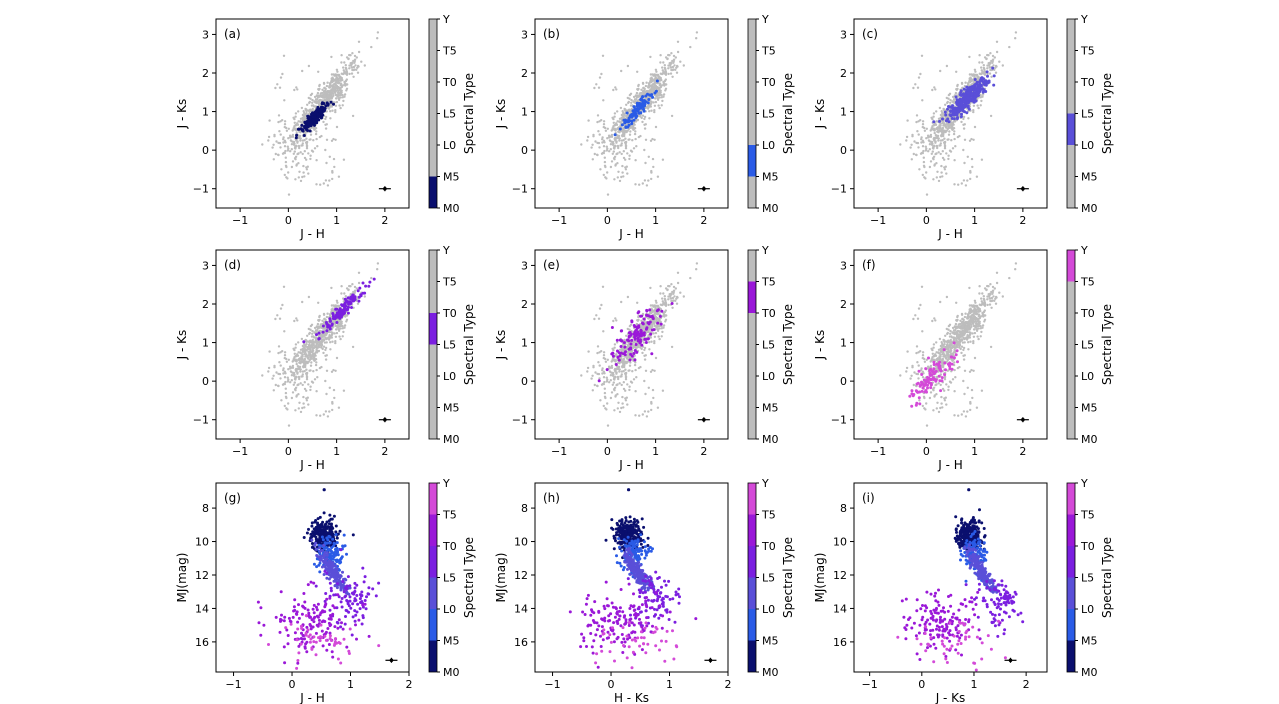  What do you see at coordinates (631, 234) in the screenshot?
I see `x-axis-label: J - H` at bounding box center [631, 234].